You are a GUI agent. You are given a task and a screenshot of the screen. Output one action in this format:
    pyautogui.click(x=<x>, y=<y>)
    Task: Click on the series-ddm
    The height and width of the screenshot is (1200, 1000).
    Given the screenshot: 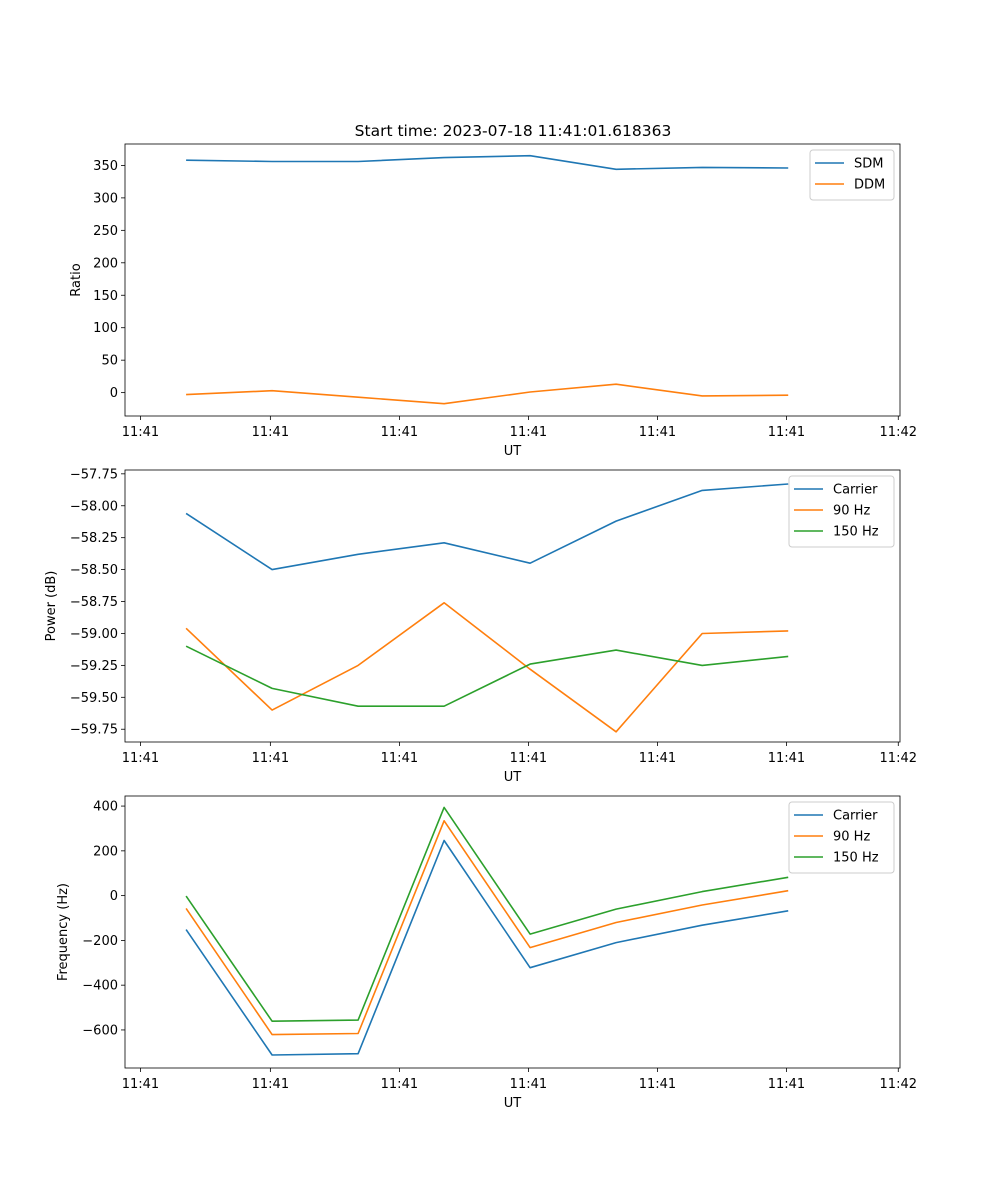 What is the action you would take?
    pyautogui.click(x=487, y=394)
    